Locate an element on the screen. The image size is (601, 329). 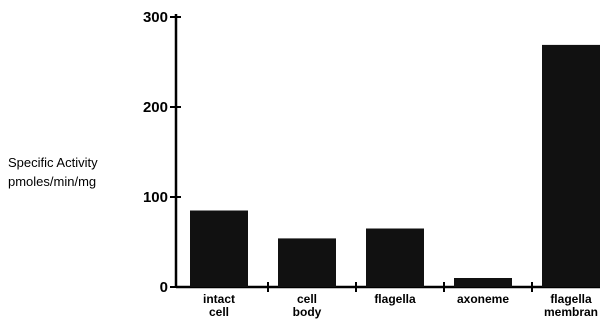
y-axis-label-line-1: Specific Activity is located at coordinates (53, 162).